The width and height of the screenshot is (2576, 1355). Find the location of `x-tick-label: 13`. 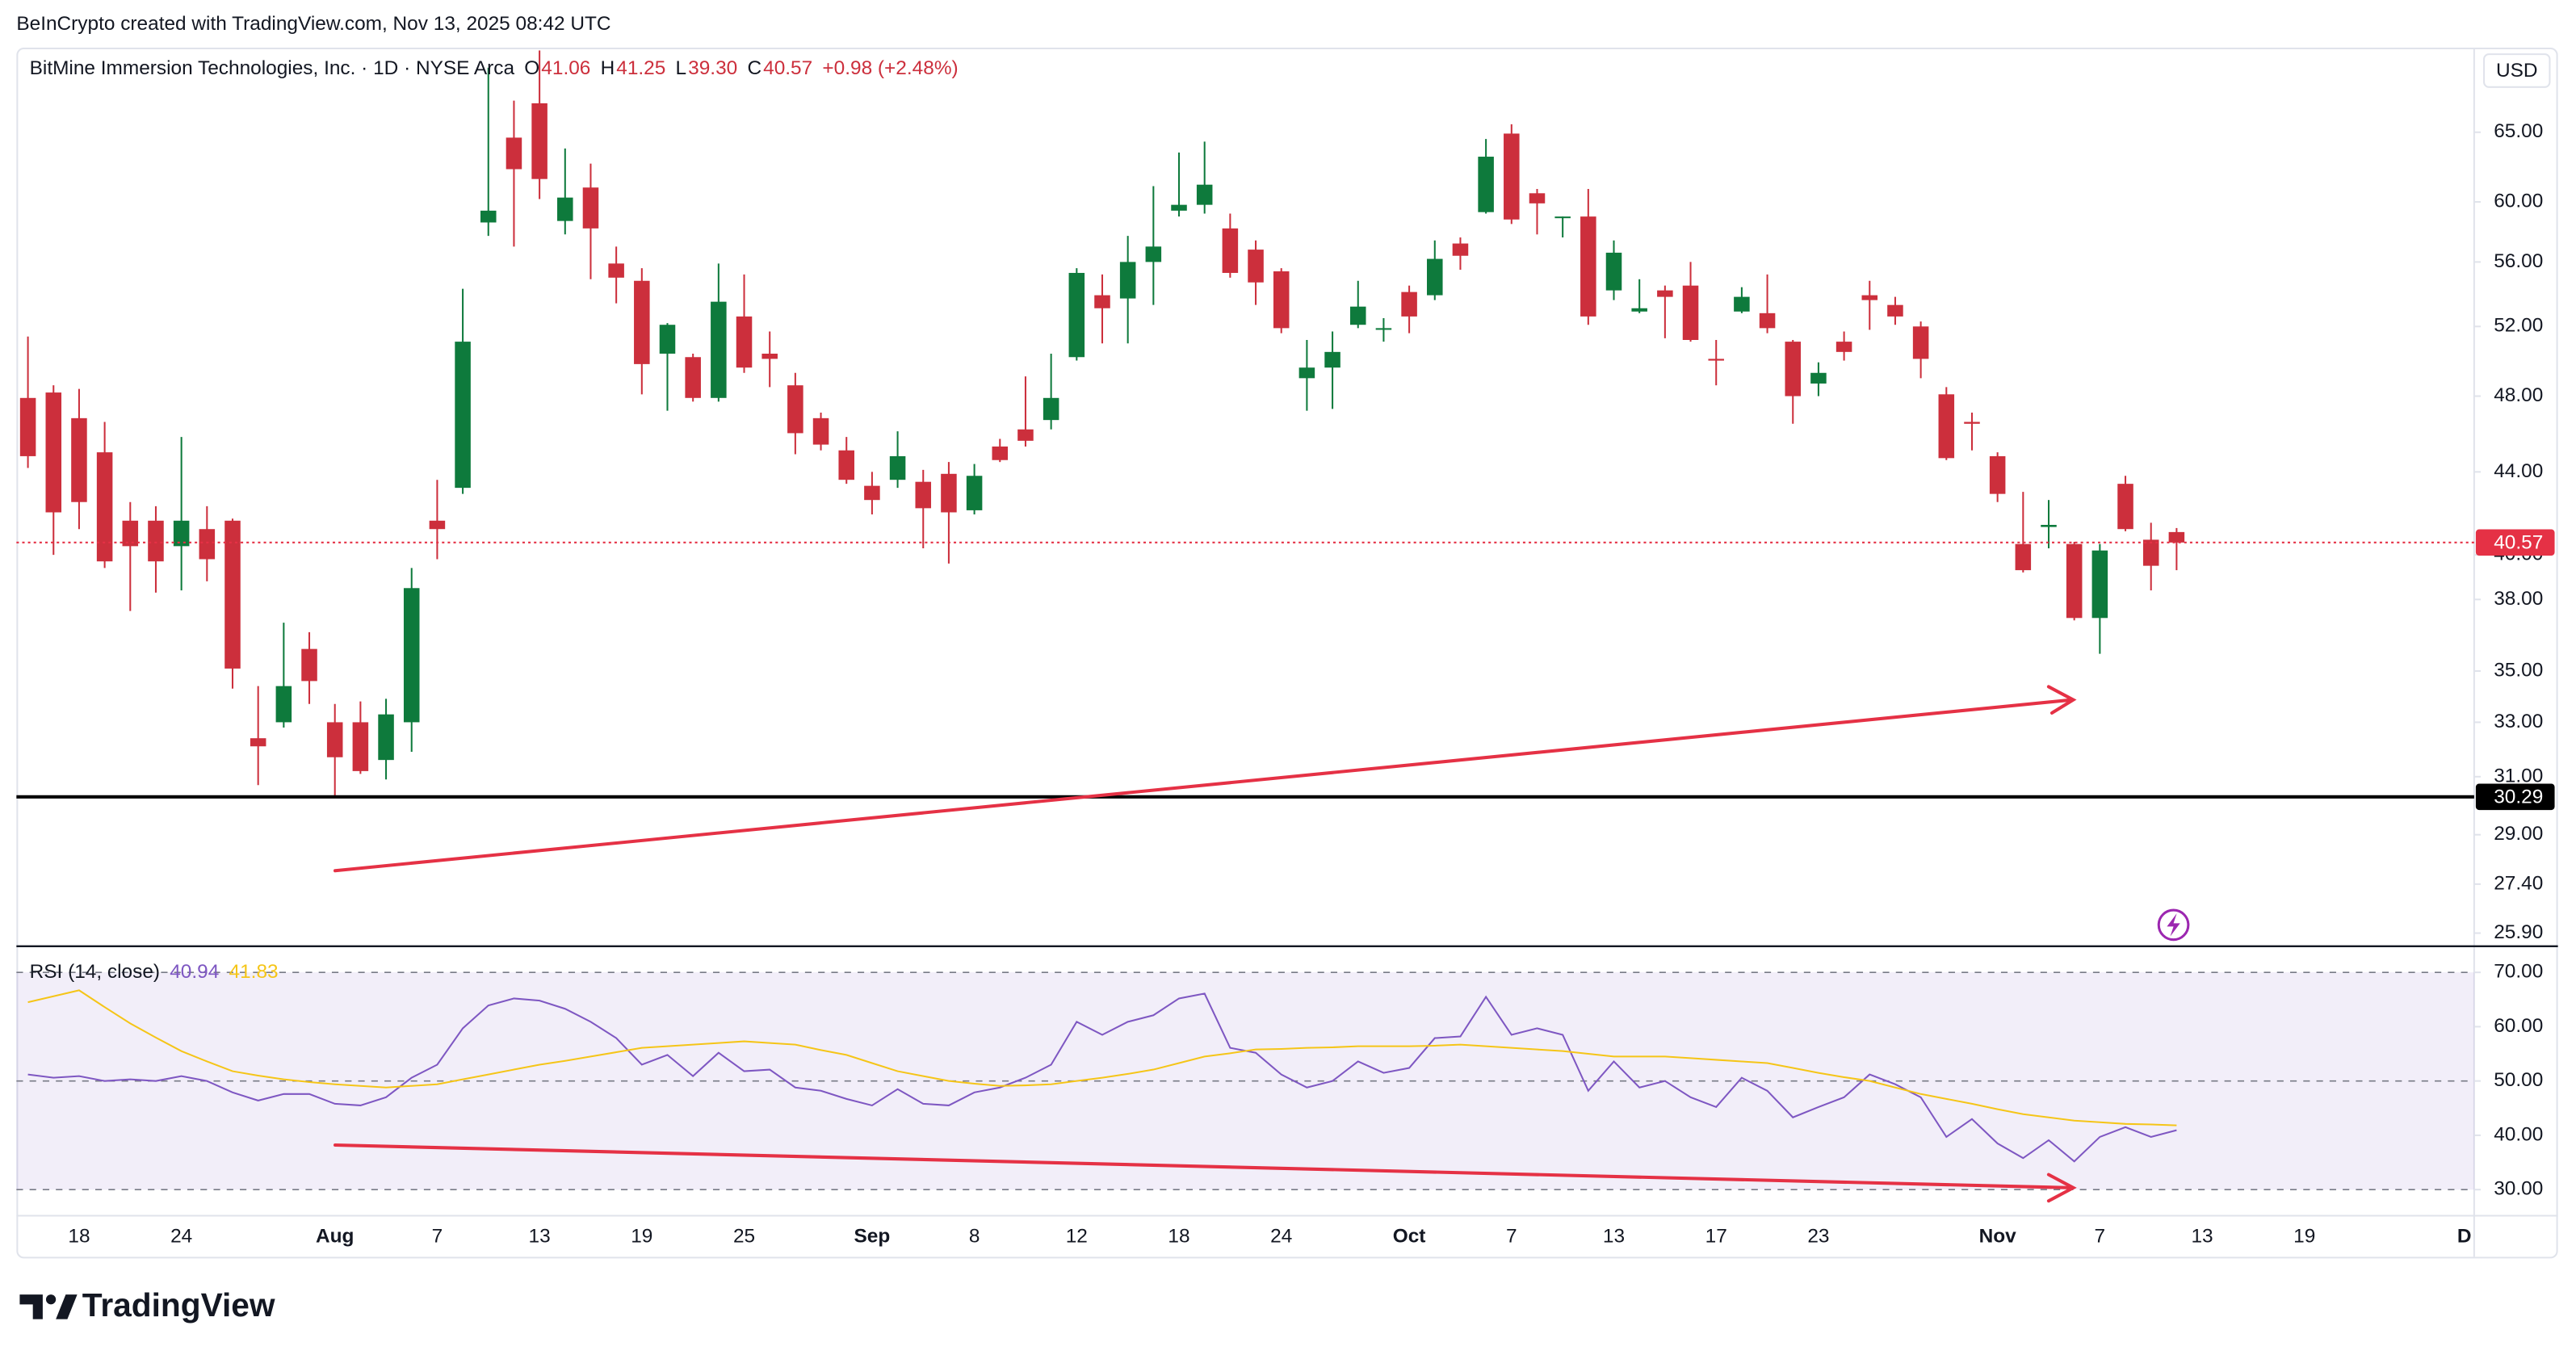

x-tick-label: 13 is located at coordinates (540, 1236).